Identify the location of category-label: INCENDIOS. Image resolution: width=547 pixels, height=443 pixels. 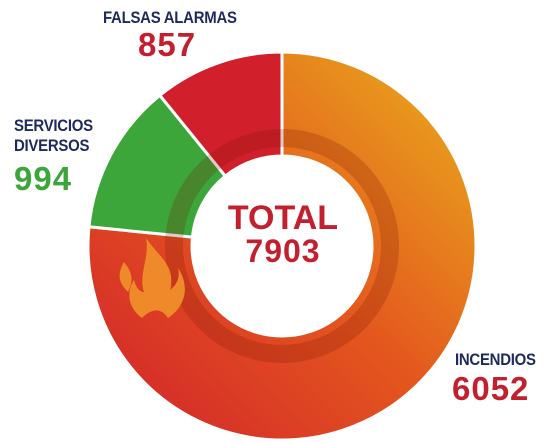
(495, 359).